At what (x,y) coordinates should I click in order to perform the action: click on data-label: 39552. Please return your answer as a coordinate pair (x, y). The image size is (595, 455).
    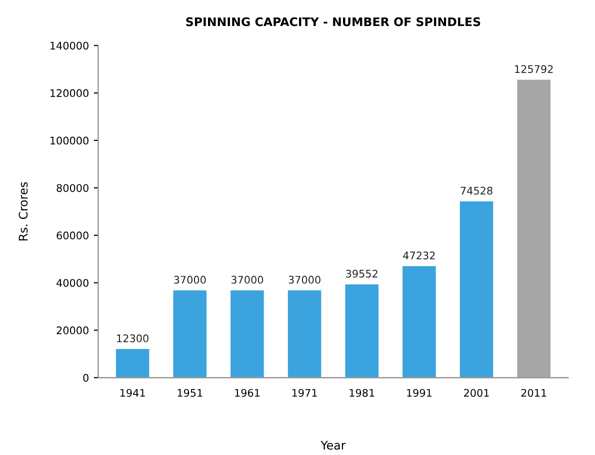
    Looking at the image, I should click on (362, 274).